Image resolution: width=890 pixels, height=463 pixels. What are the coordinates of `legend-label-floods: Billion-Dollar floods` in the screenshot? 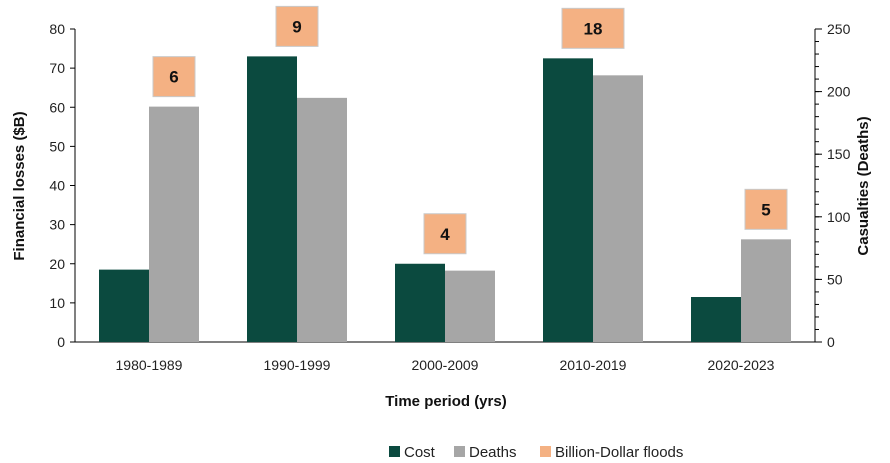 It's located at (619, 452).